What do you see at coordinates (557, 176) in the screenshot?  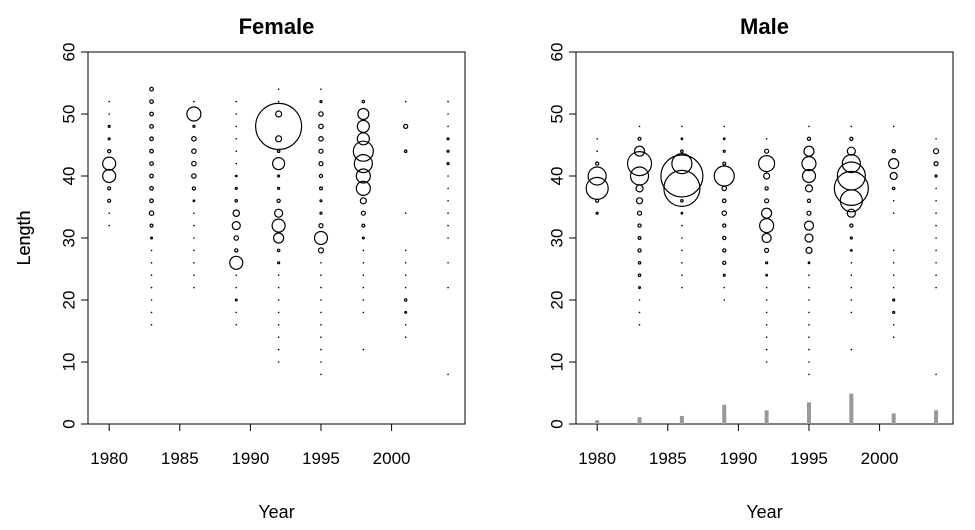 I see `y-tick-label: 40` at bounding box center [557, 176].